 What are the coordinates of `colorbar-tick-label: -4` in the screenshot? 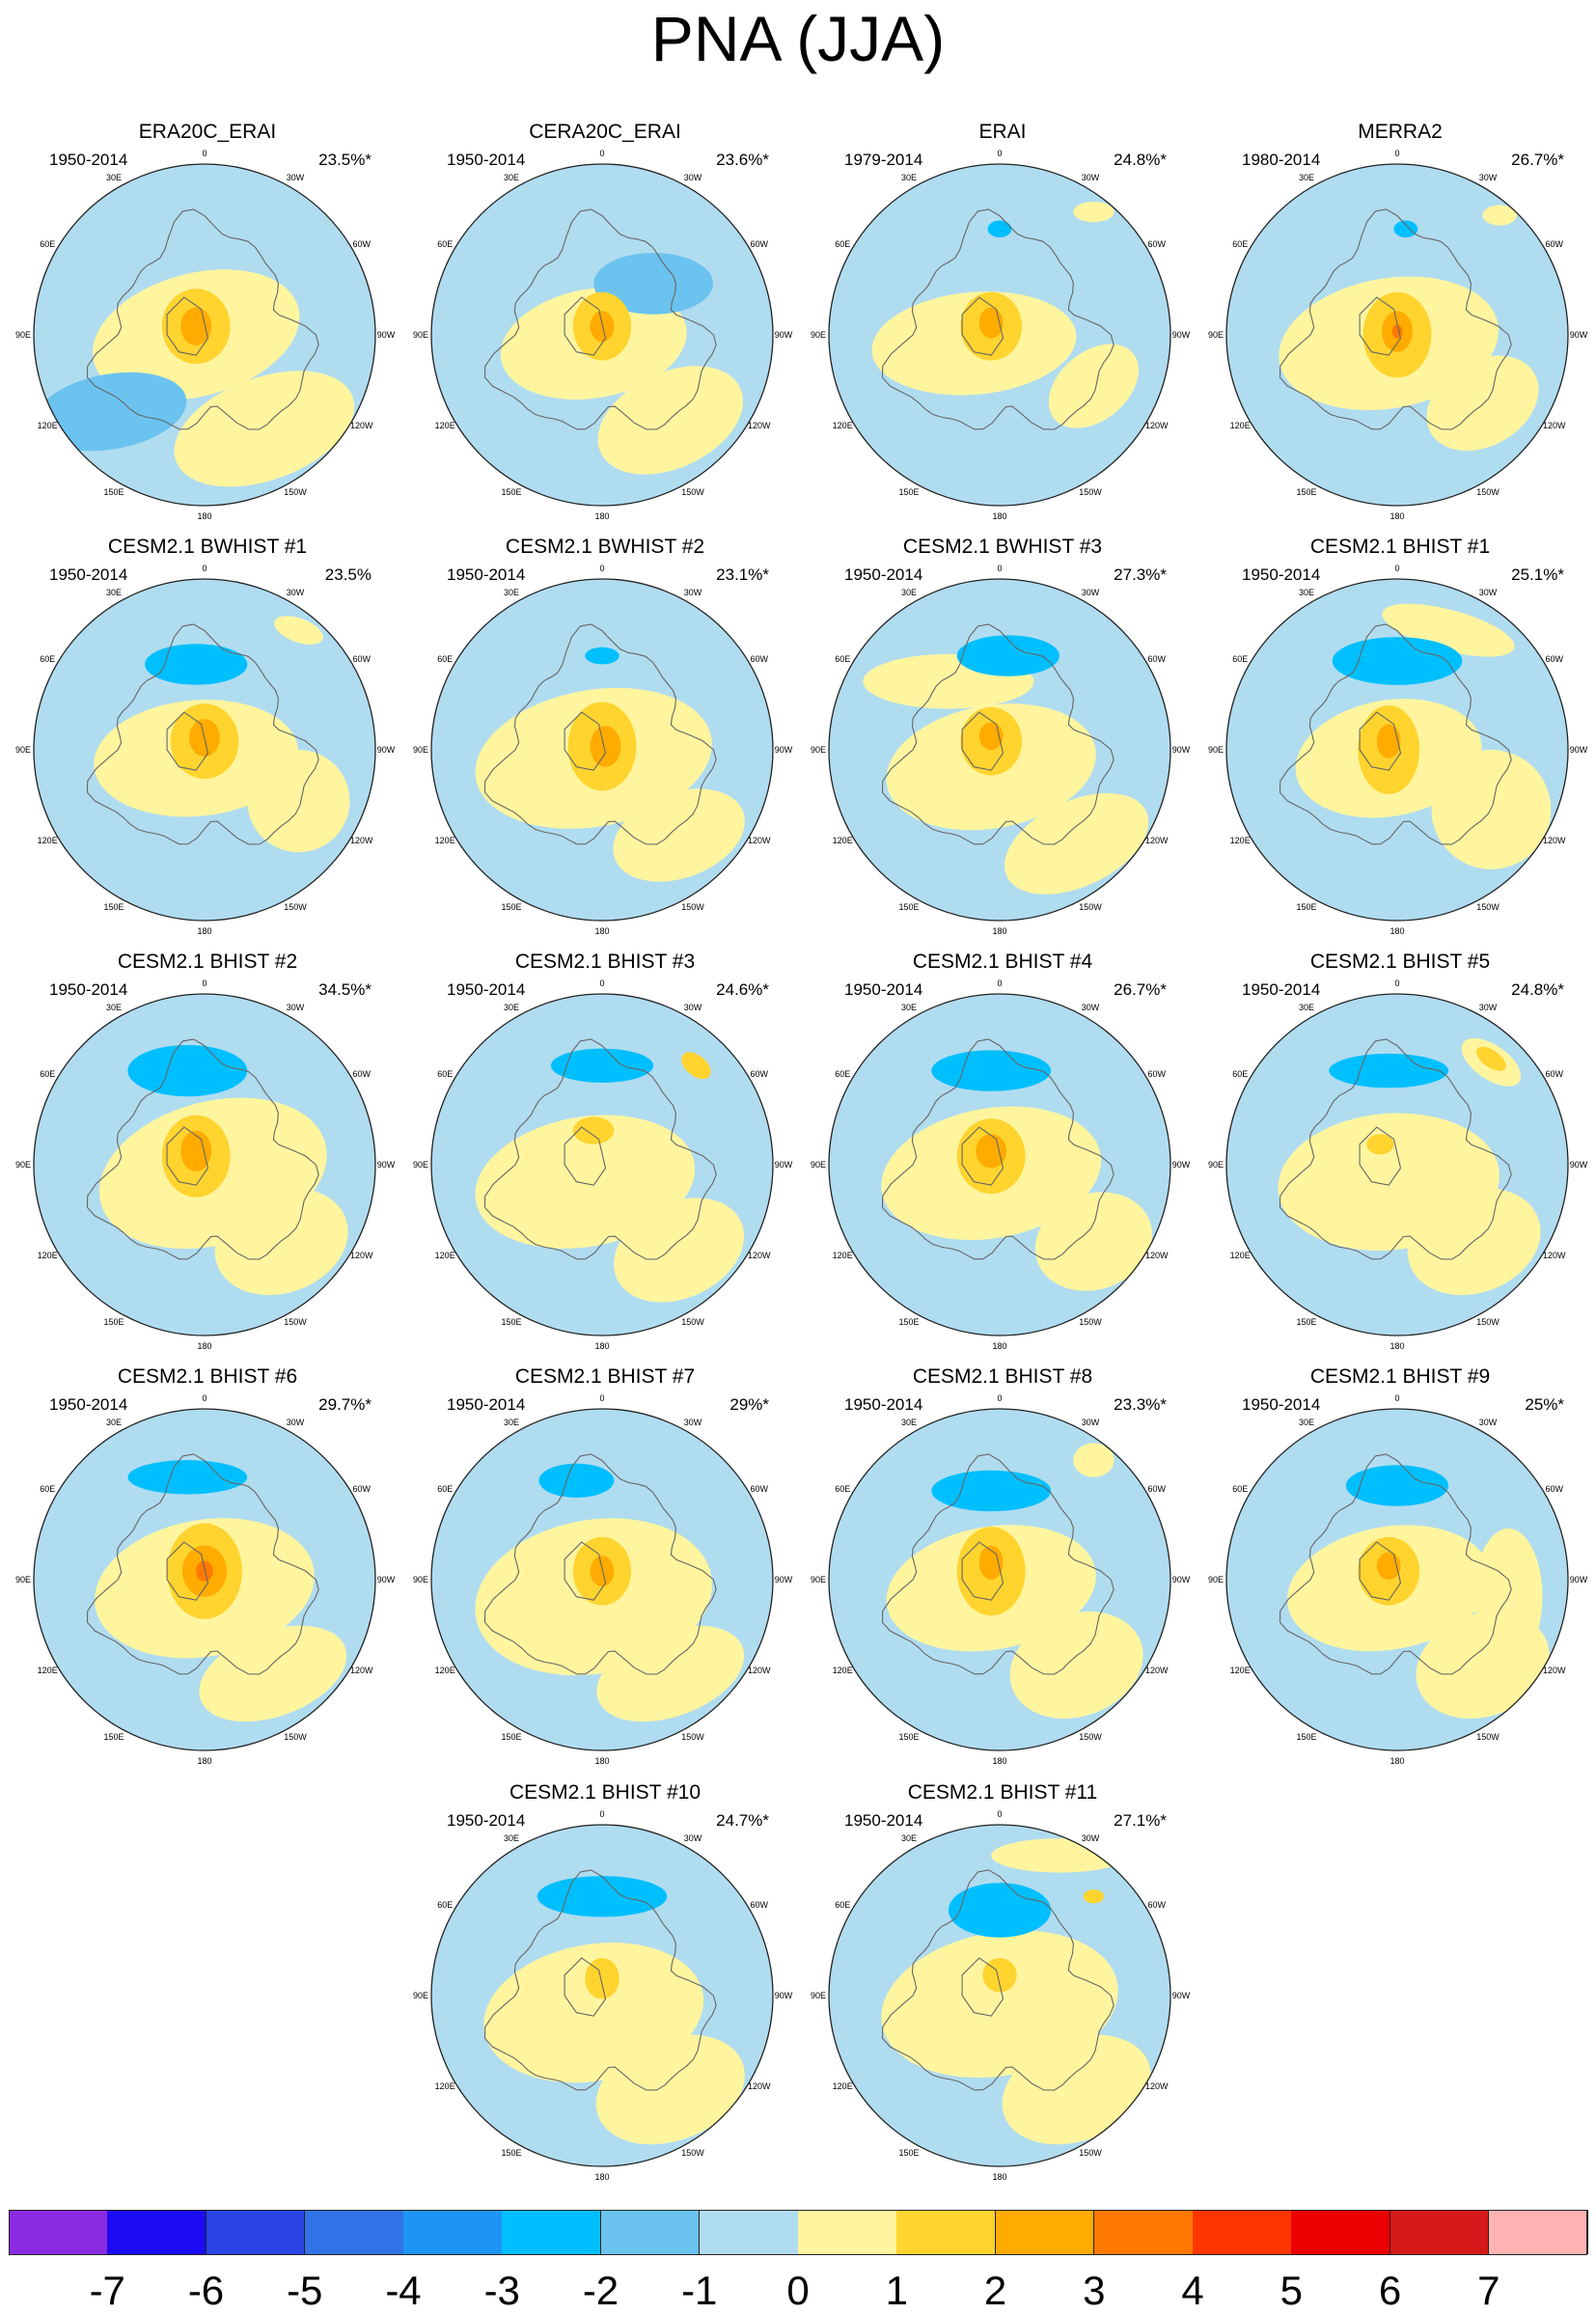 It's located at (403, 2290).